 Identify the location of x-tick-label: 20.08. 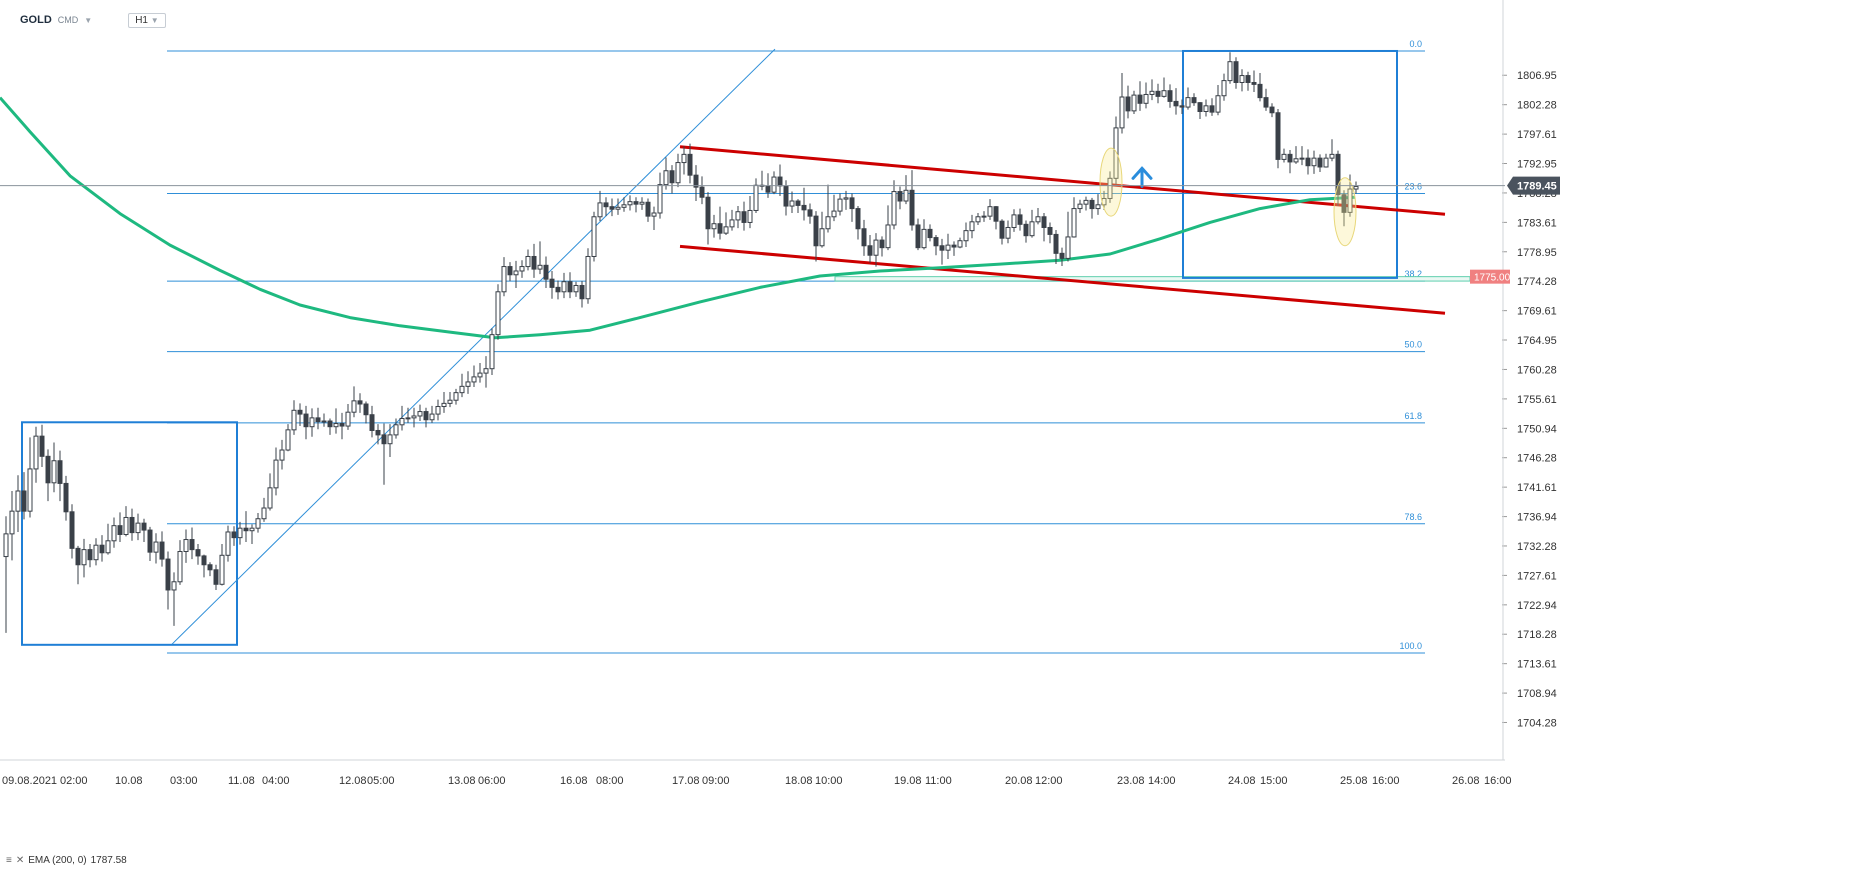
(1019, 781).